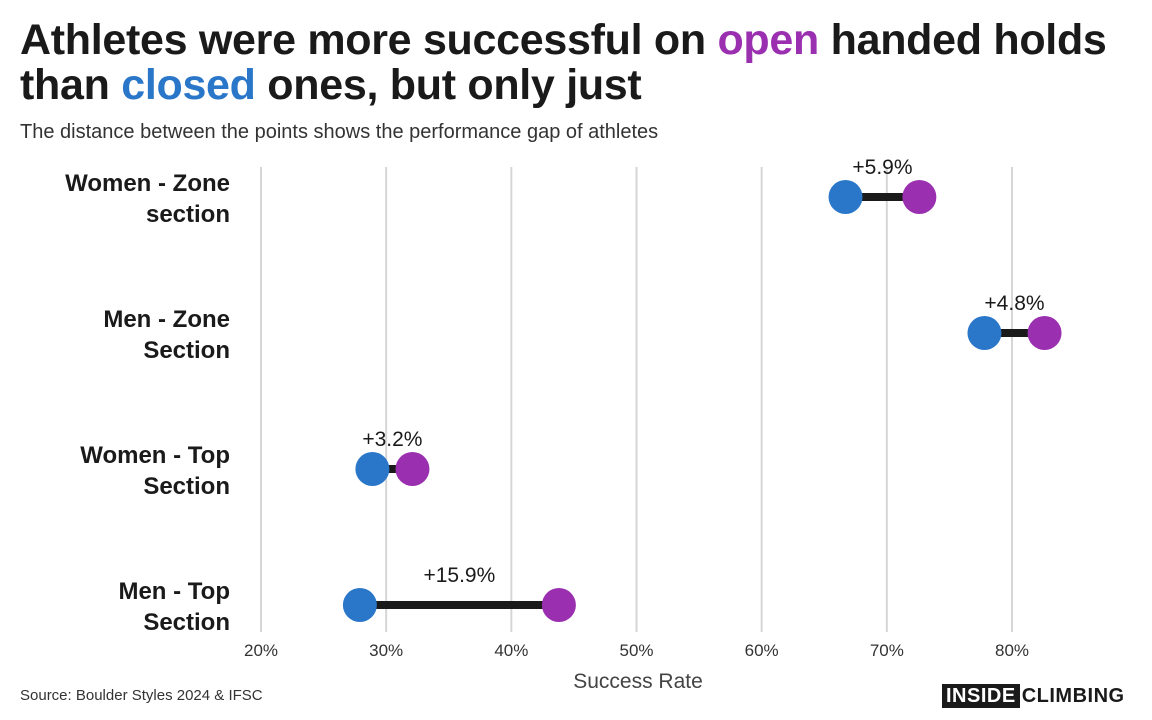  I want to click on gap-label: +15.9%, so click(459, 575).